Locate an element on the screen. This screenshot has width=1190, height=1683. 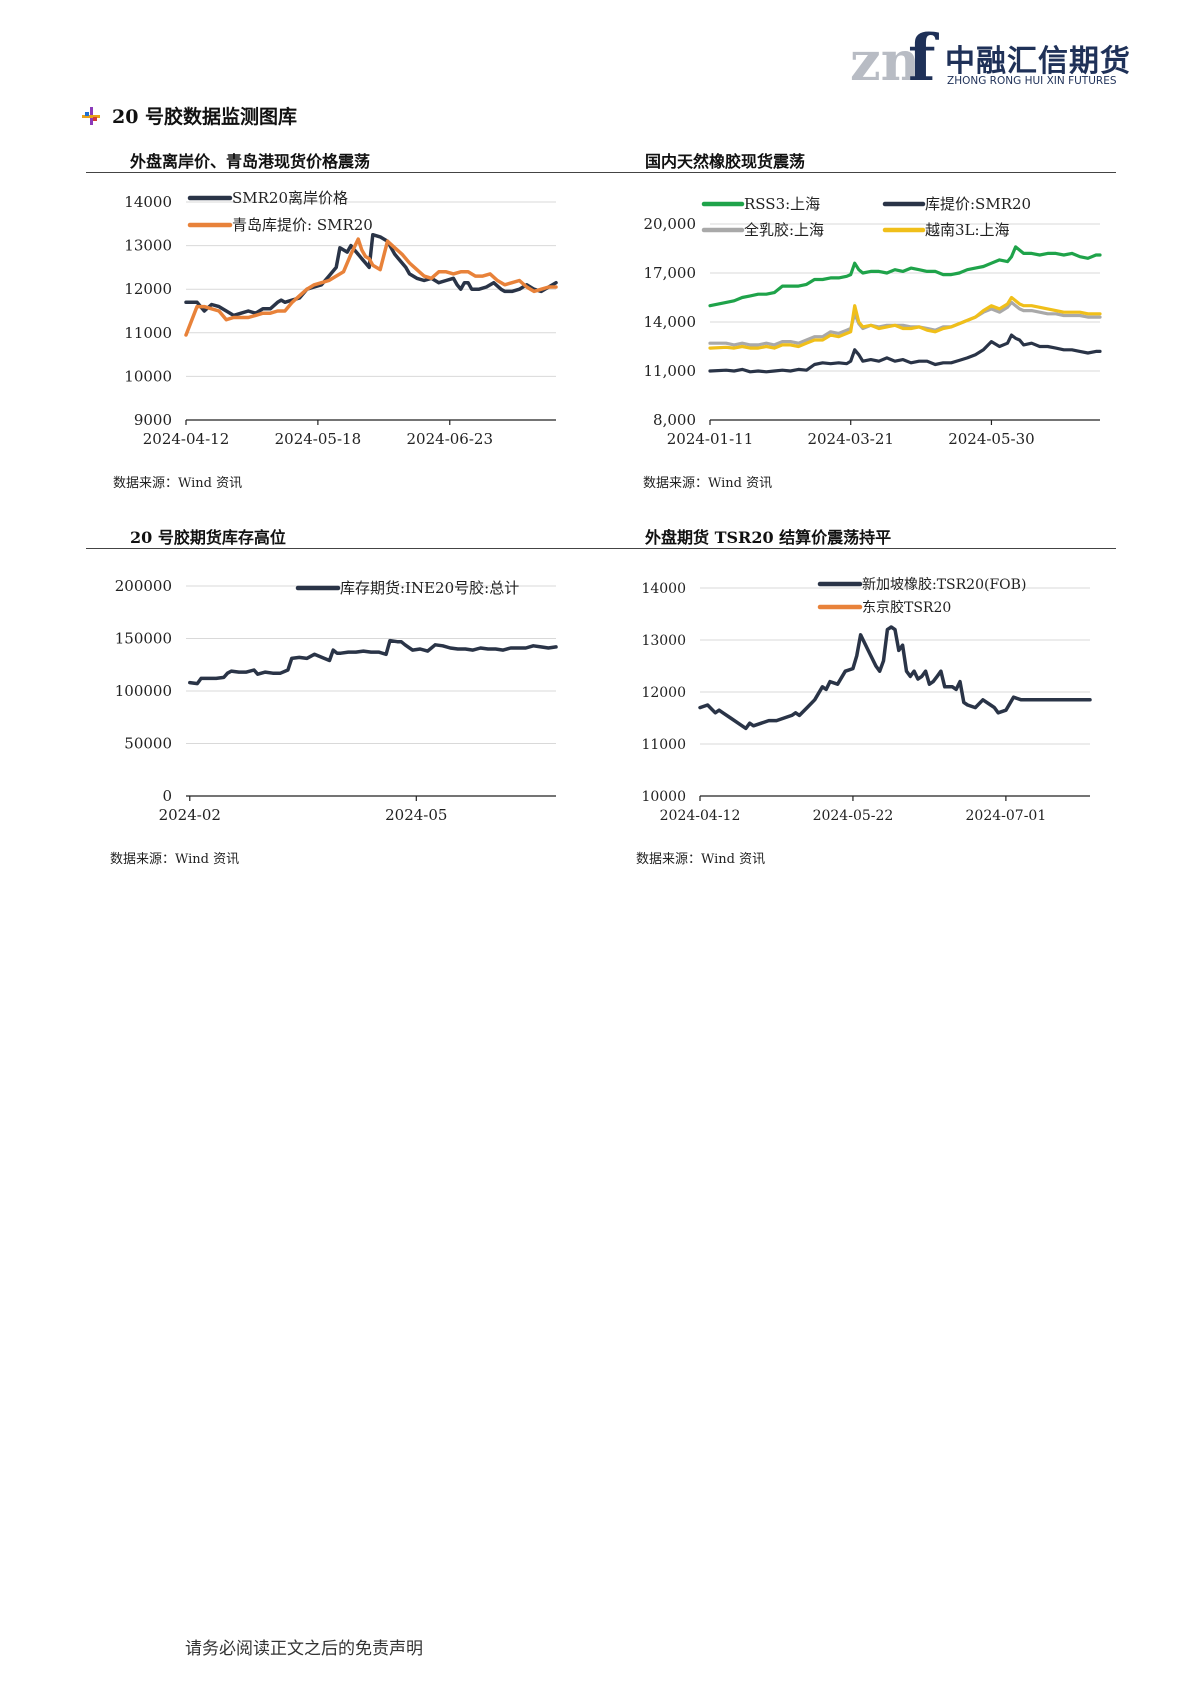
x-tick-label: 2024-05 is located at coordinates (416, 815).